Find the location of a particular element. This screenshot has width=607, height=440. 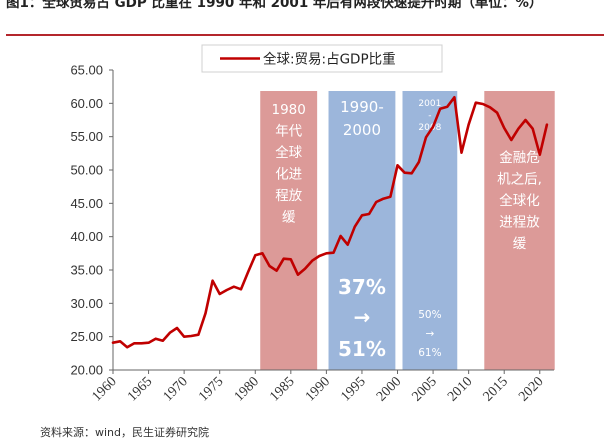

y-tick-label: 25.00 is located at coordinates (86, 336).